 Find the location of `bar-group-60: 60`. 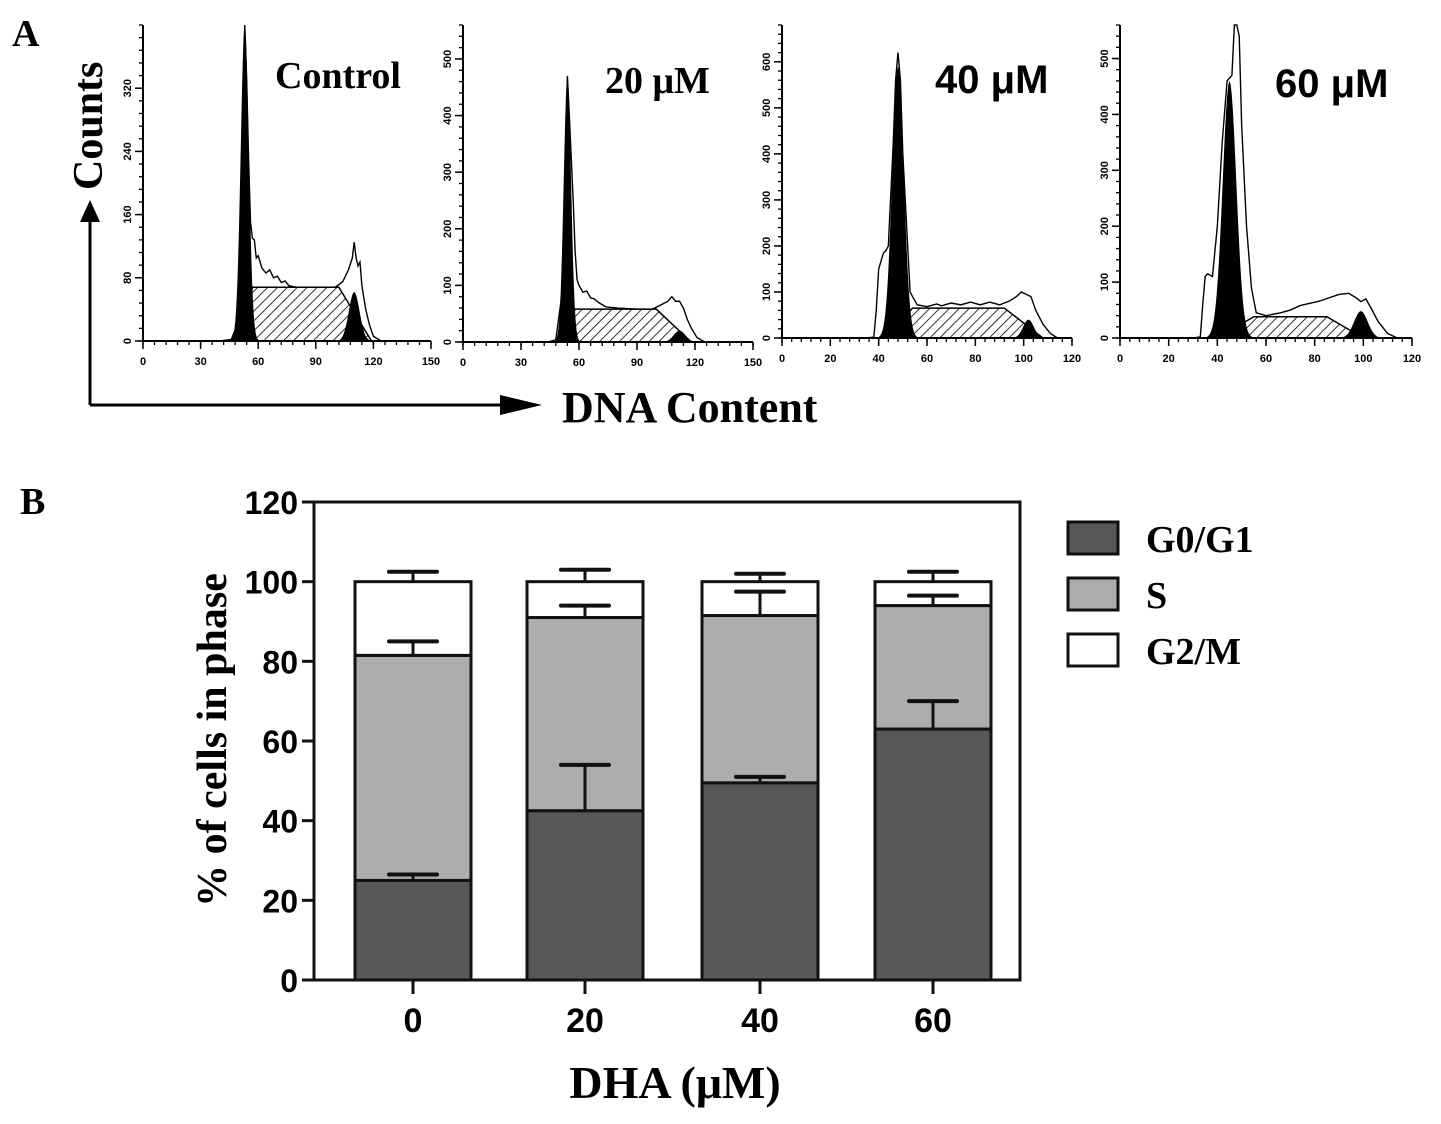

bar-group-60: 60 is located at coordinates (933, 804).